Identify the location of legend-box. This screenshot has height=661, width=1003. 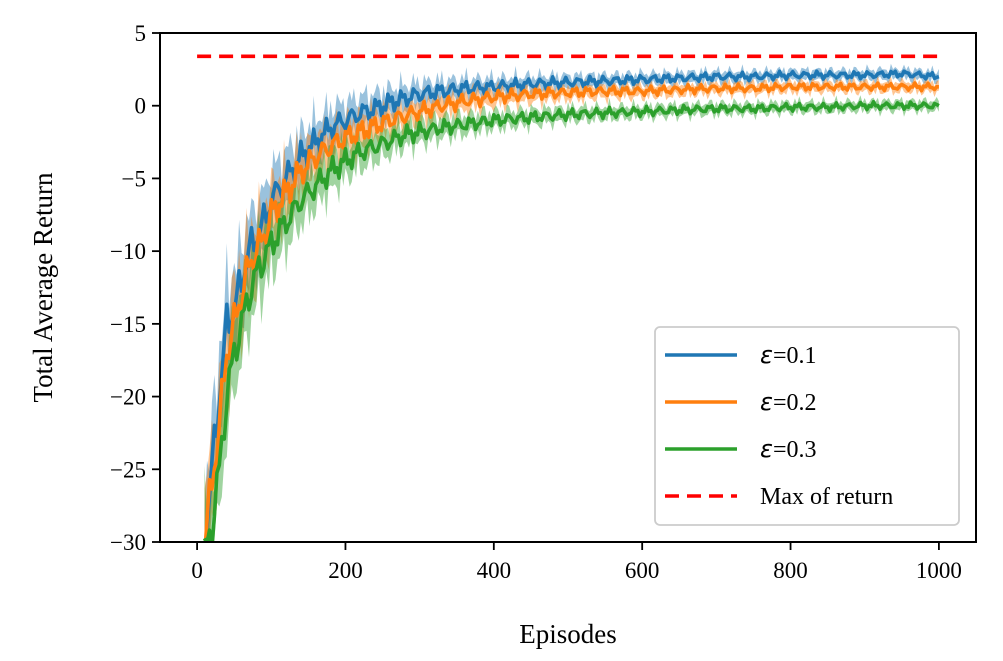
(807, 426).